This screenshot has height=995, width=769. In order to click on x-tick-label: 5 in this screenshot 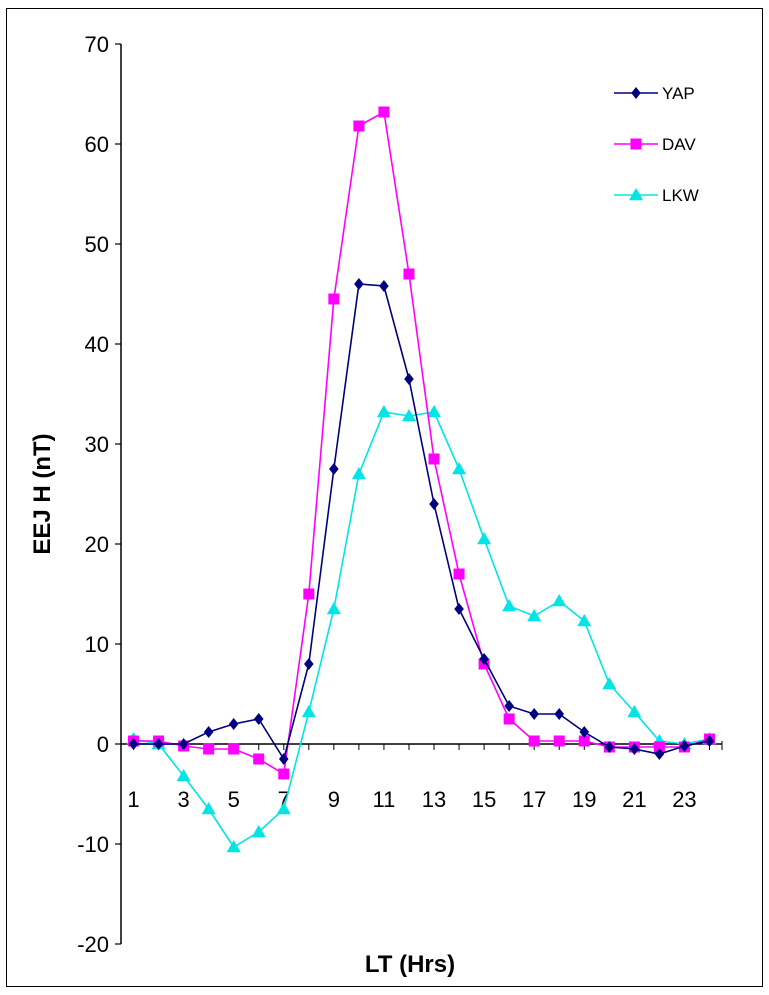, I will do `click(234, 799)`.